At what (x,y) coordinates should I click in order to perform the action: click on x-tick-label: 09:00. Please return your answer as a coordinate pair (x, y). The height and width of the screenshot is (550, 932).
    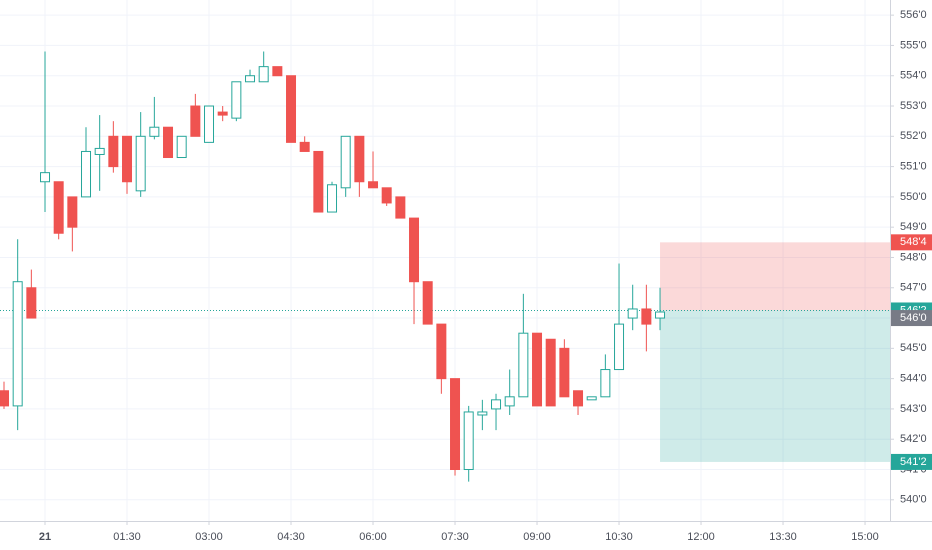
    Looking at the image, I should click on (537, 537).